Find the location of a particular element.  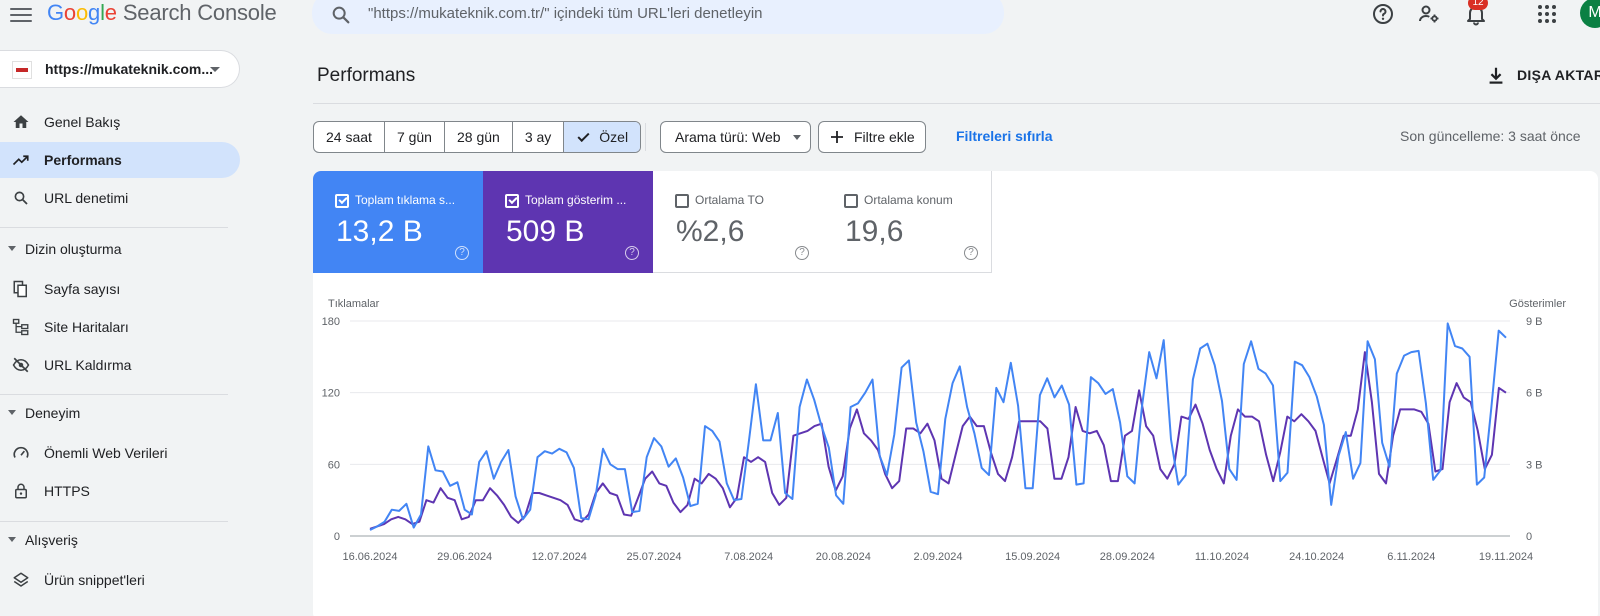

speed-icon is located at coordinates (21, 452).